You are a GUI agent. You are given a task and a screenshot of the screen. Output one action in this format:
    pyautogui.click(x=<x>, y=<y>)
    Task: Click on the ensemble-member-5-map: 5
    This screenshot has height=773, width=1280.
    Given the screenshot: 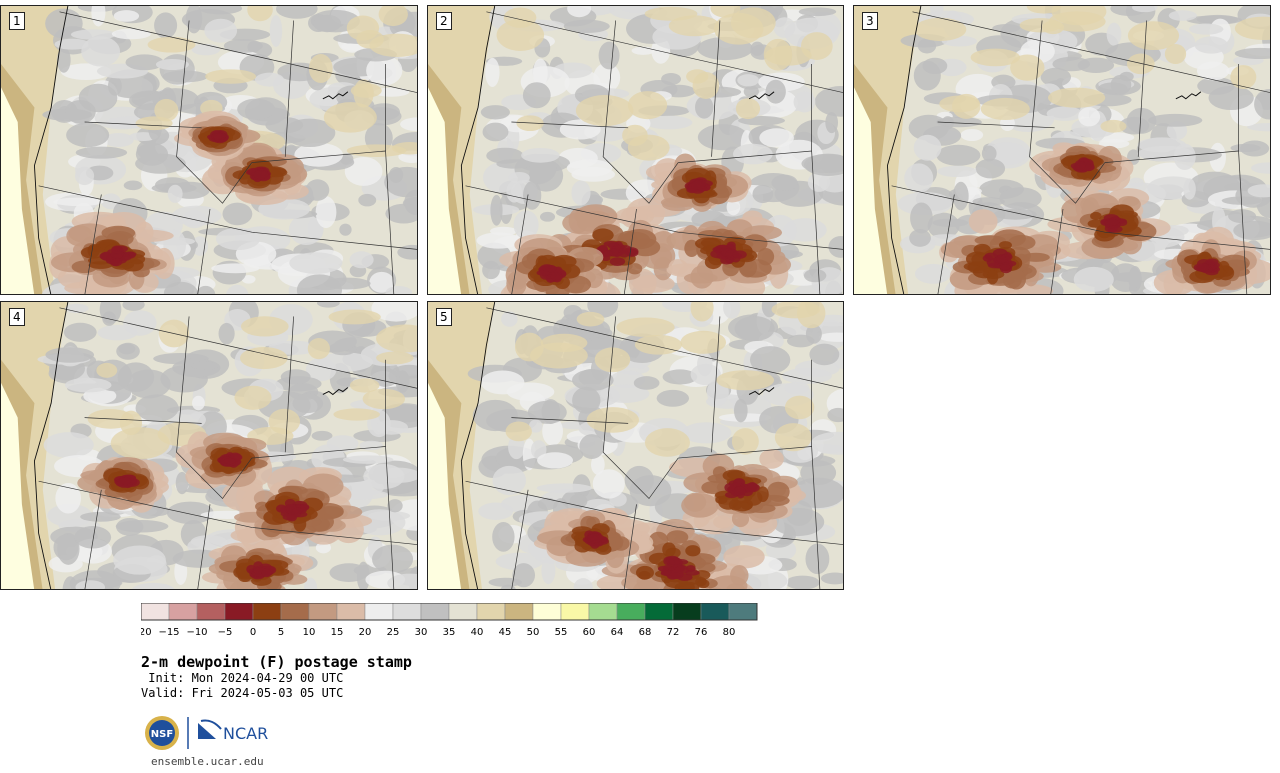 What is the action you would take?
    pyautogui.click(x=635, y=445)
    